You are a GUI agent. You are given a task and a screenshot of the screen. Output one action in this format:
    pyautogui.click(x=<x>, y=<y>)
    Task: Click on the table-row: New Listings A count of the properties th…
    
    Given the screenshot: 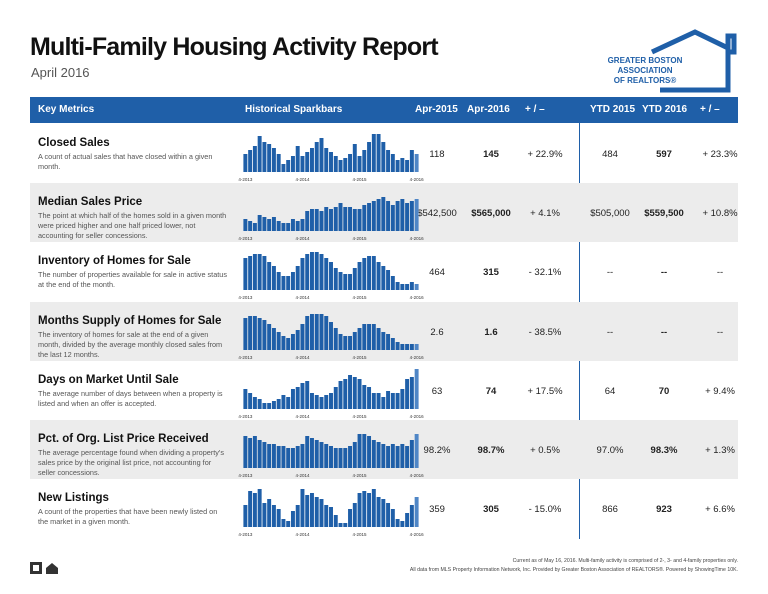 What is the action you would take?
    pyautogui.click(x=384, y=508)
    